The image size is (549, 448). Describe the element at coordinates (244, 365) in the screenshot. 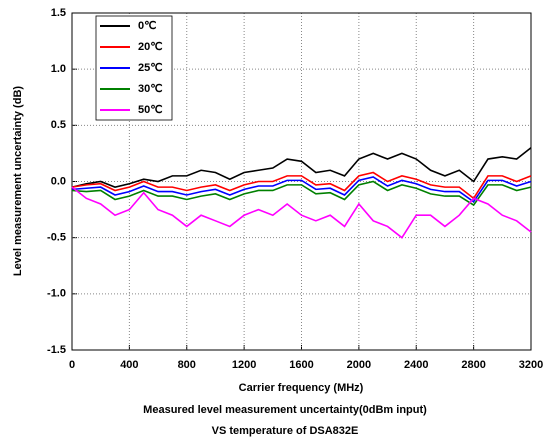

I see `x-tick-label: 1200` at that location.